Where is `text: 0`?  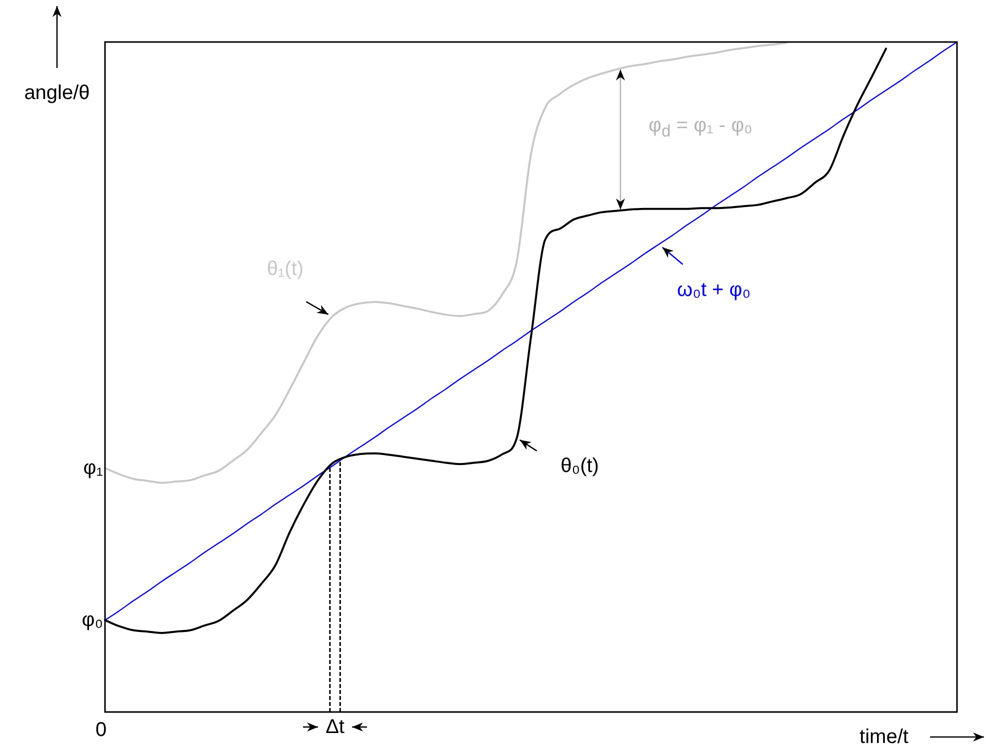 text: 0 is located at coordinates (101, 730).